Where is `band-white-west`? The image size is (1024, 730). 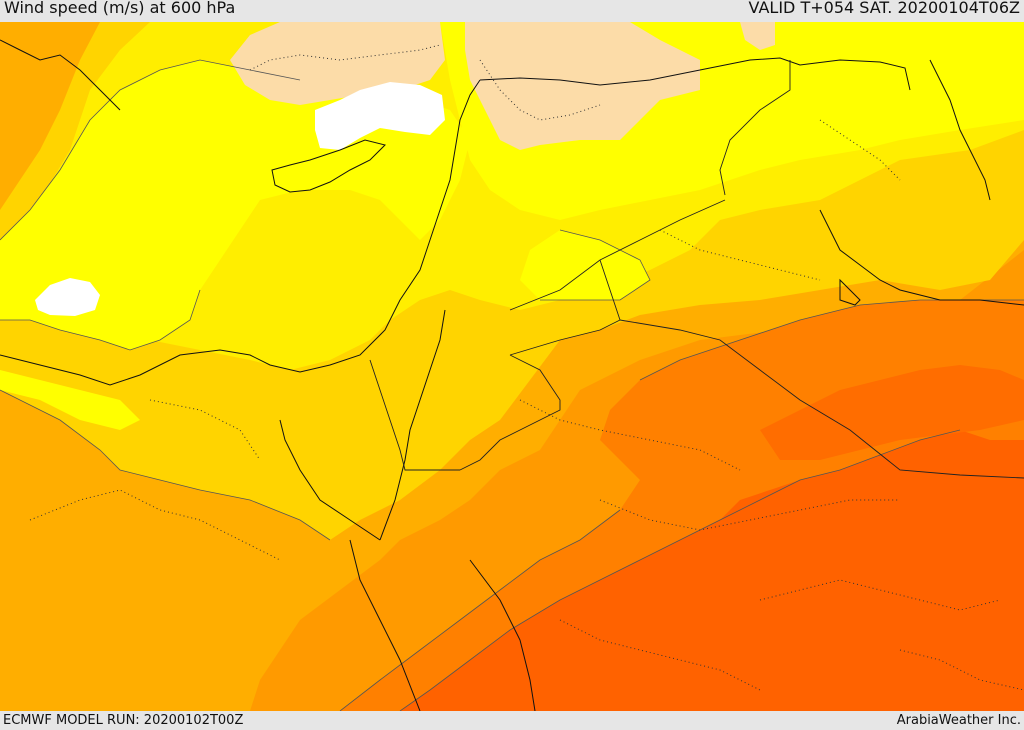 band-white-west is located at coordinates (67, 297).